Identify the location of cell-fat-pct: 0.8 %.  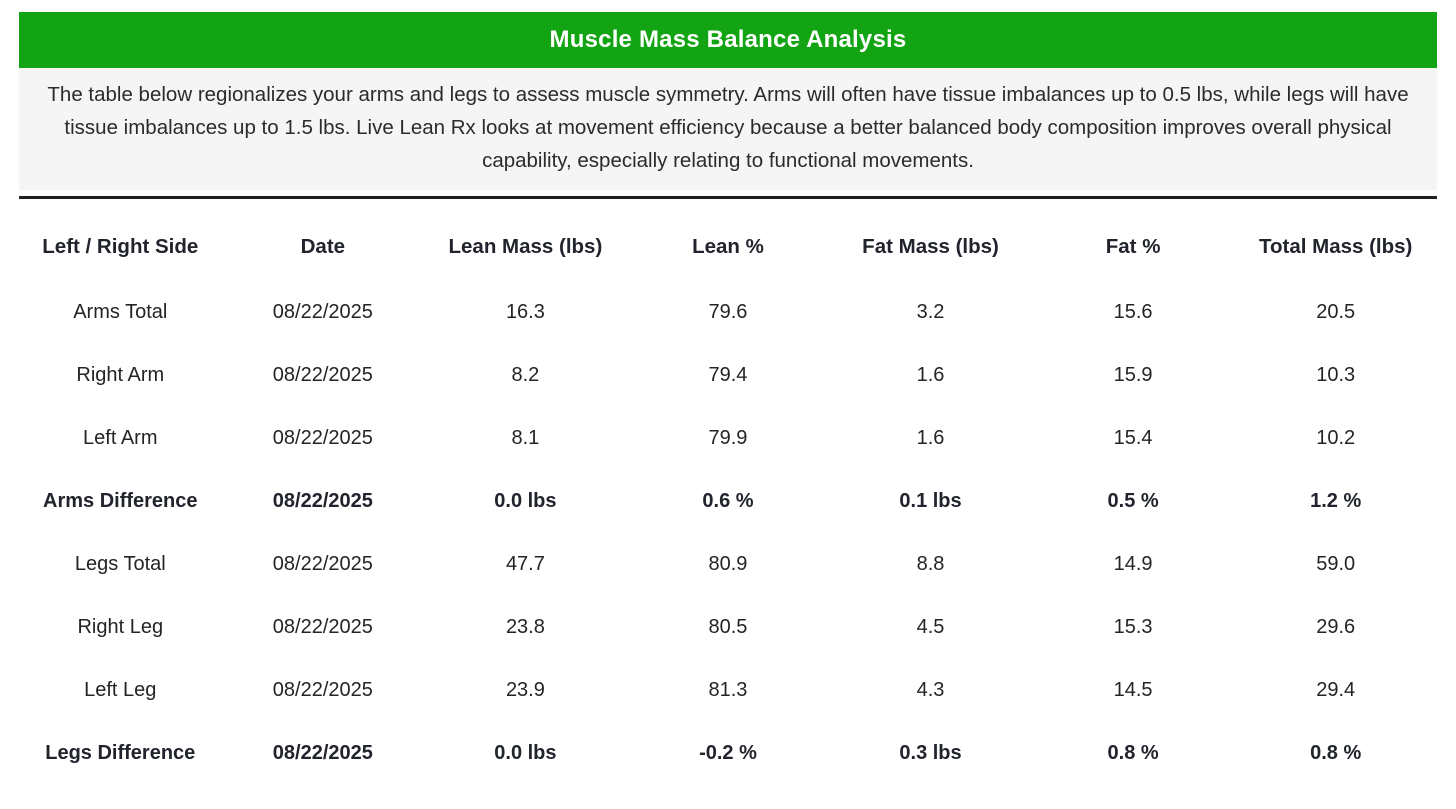
(1133, 753).